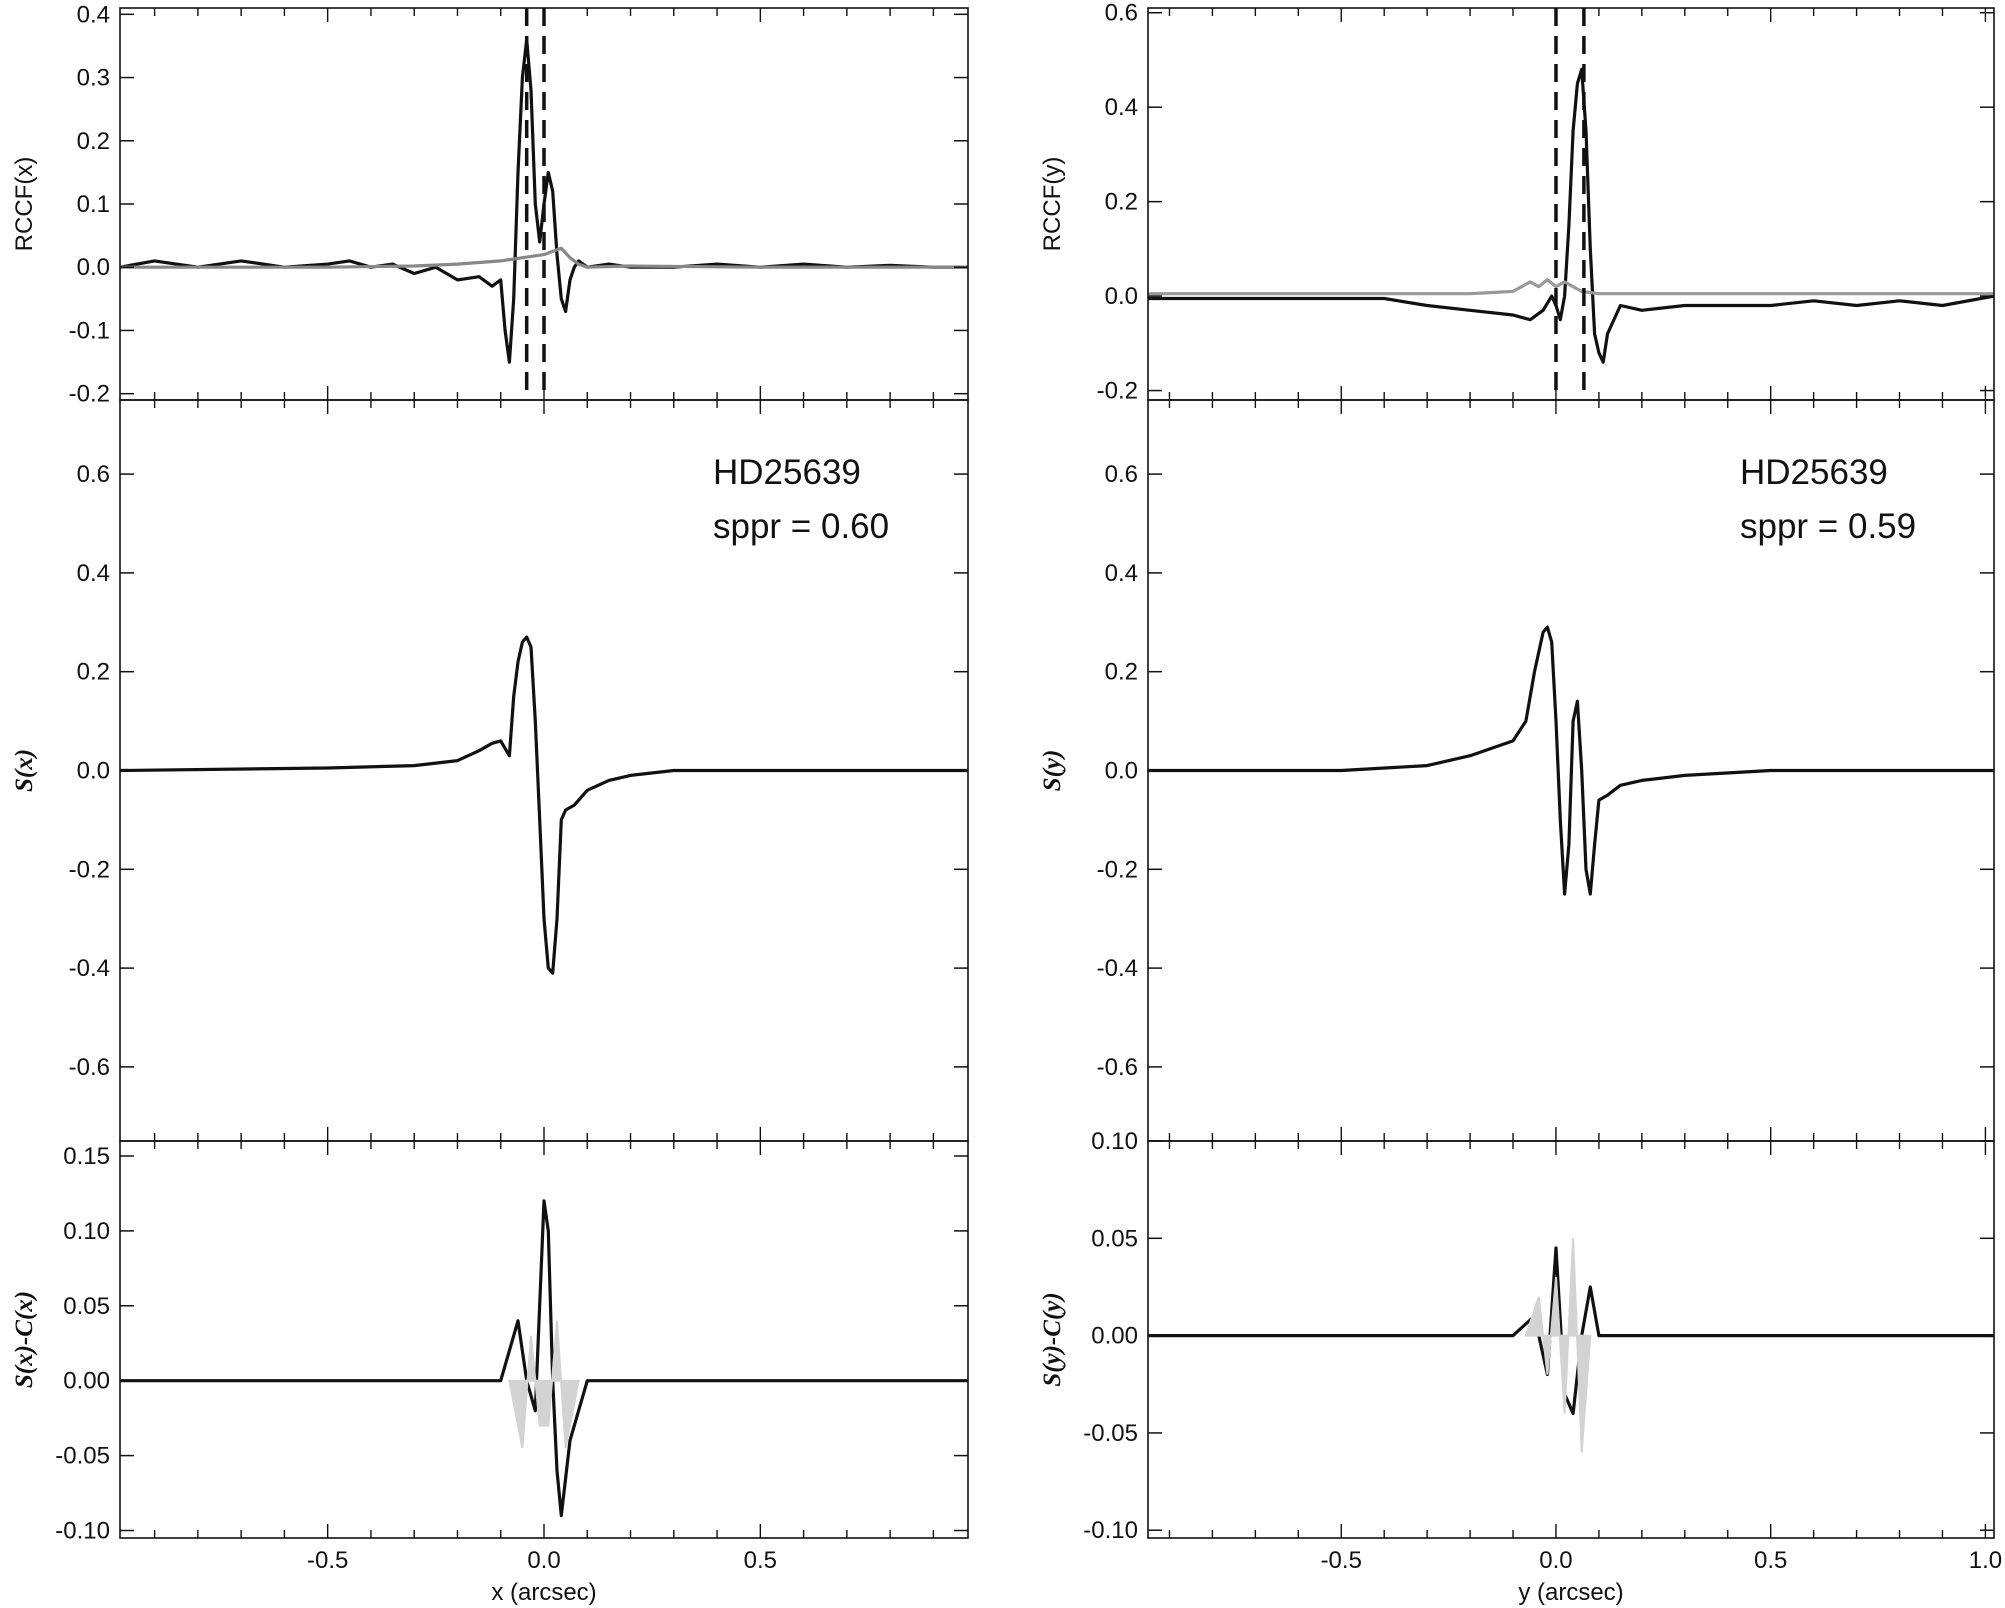 This screenshot has height=1608, width=2005. What do you see at coordinates (24, 770) in the screenshot?
I see `y-axis-title: S(x)` at bounding box center [24, 770].